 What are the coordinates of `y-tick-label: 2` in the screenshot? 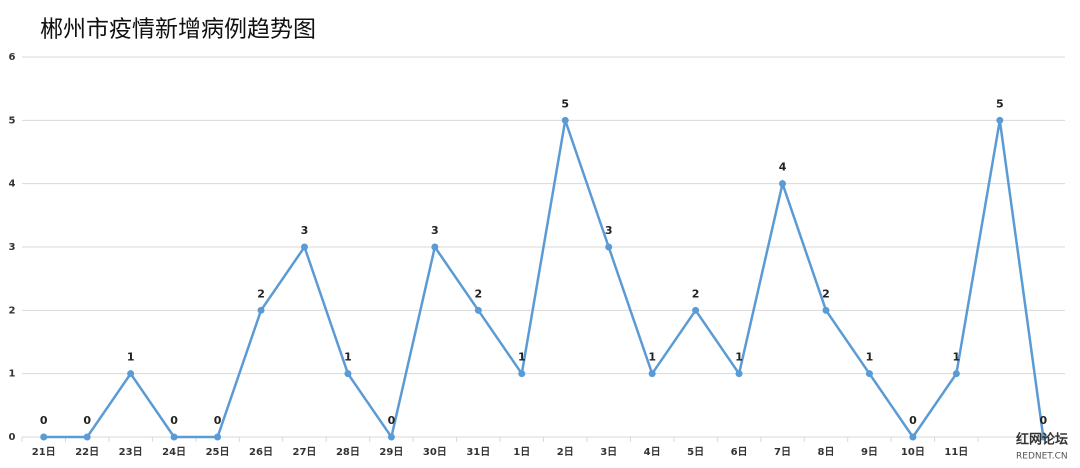 It's located at (12, 310).